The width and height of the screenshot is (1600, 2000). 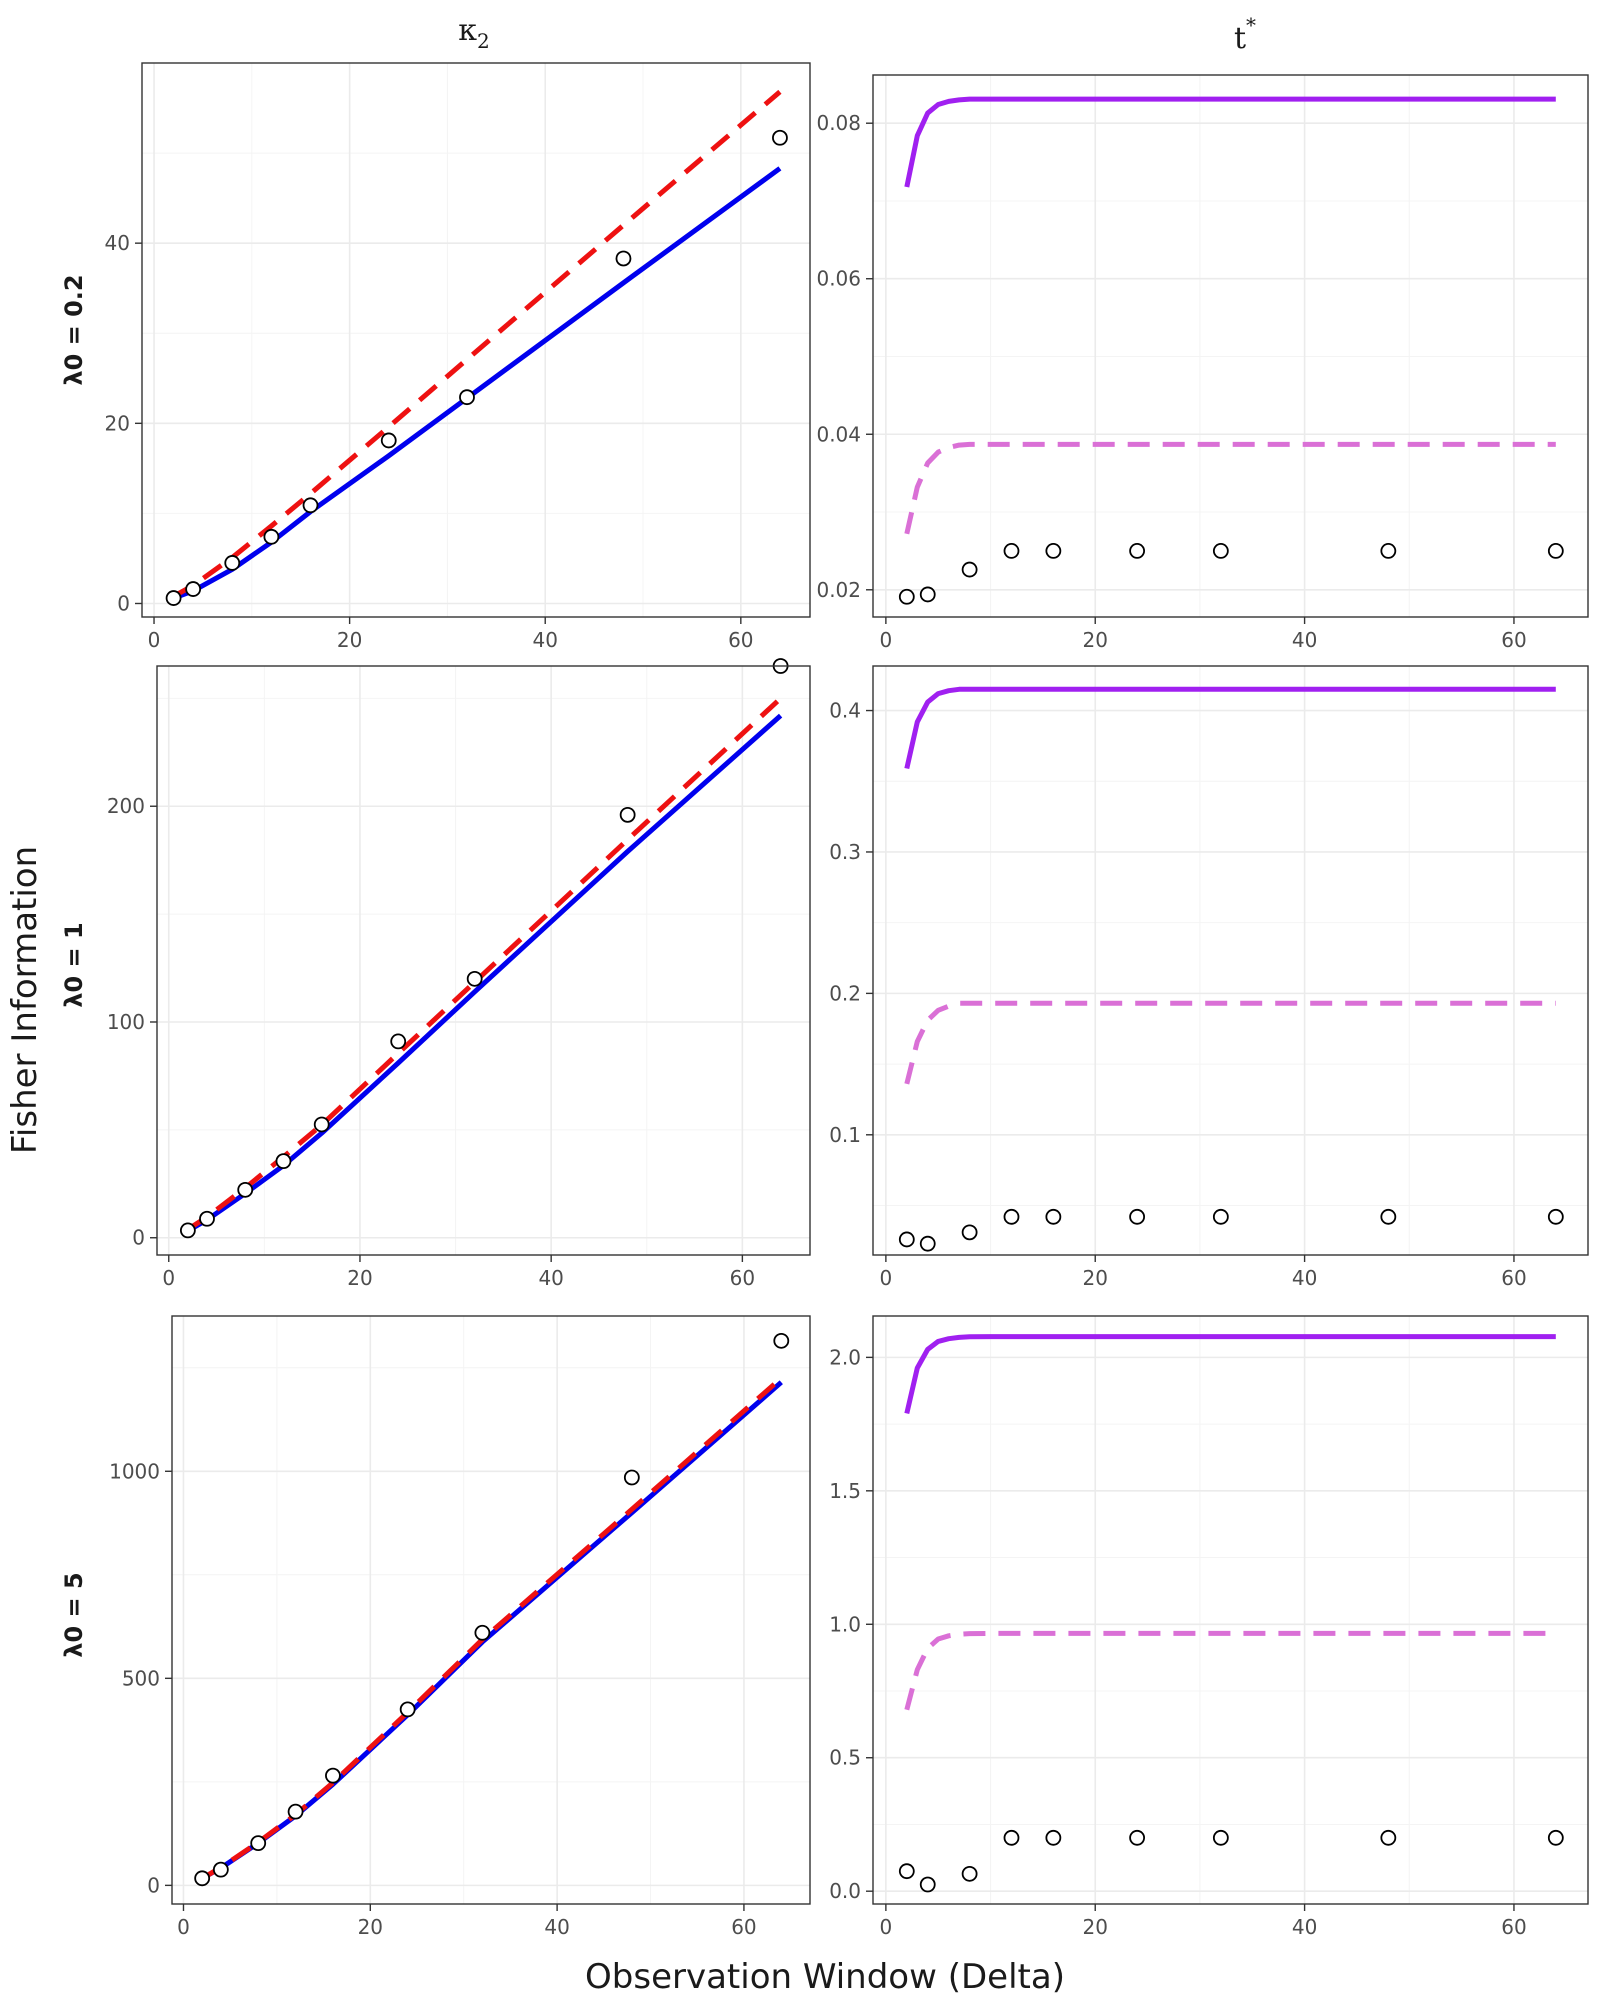 I want to click on y-tick-label: 0.08, so click(x=838, y=123).